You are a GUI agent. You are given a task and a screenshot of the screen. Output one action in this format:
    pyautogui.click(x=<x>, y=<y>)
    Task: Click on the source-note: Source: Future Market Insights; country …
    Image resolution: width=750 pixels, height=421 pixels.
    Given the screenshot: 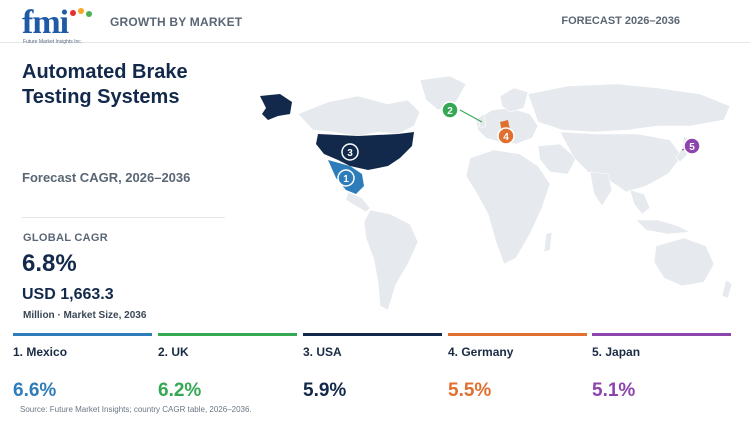 What is the action you would take?
    pyautogui.click(x=136, y=409)
    